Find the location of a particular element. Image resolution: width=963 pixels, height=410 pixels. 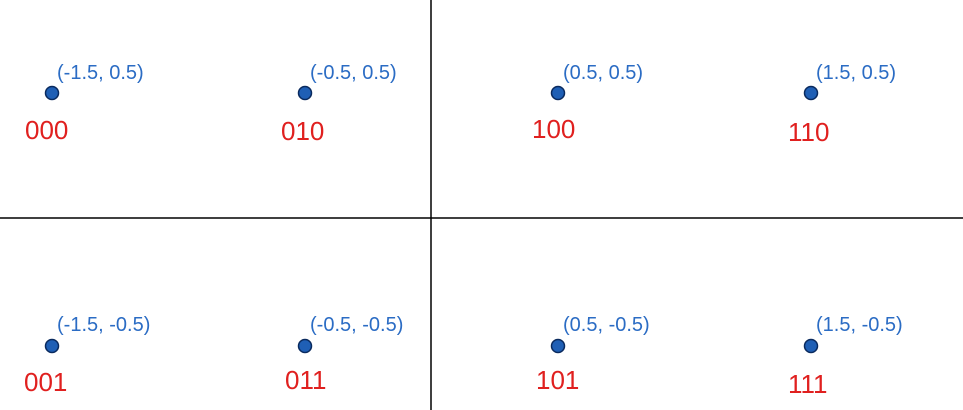

constellation-point: (-0.5, -0.5) 011 is located at coordinates (344, 354).